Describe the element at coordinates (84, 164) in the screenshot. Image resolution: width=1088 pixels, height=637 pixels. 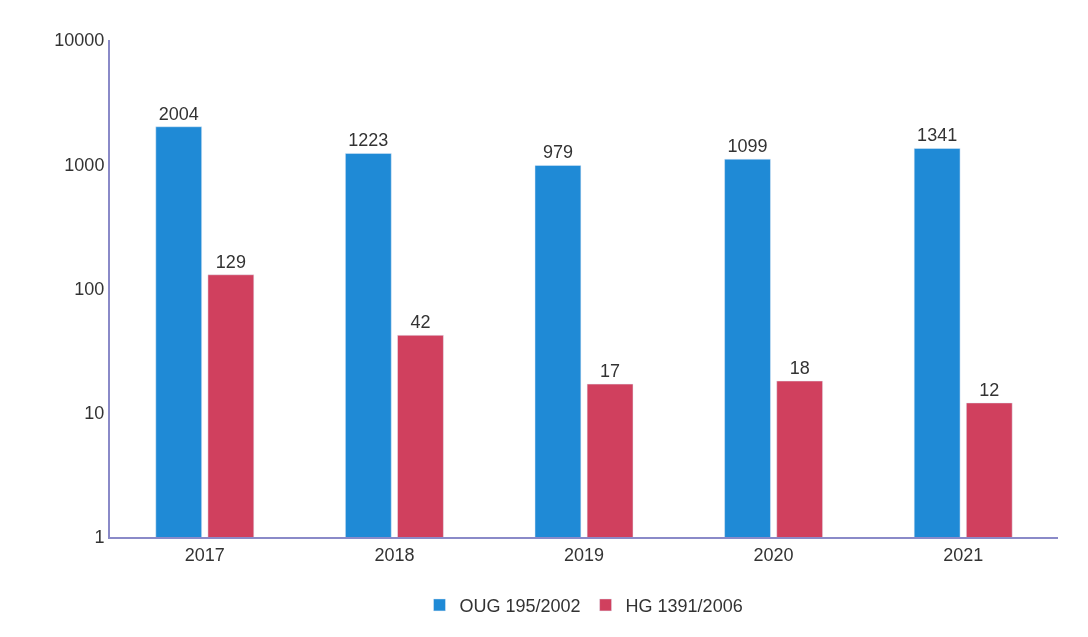
I see `y-tick-label: 1000` at that location.